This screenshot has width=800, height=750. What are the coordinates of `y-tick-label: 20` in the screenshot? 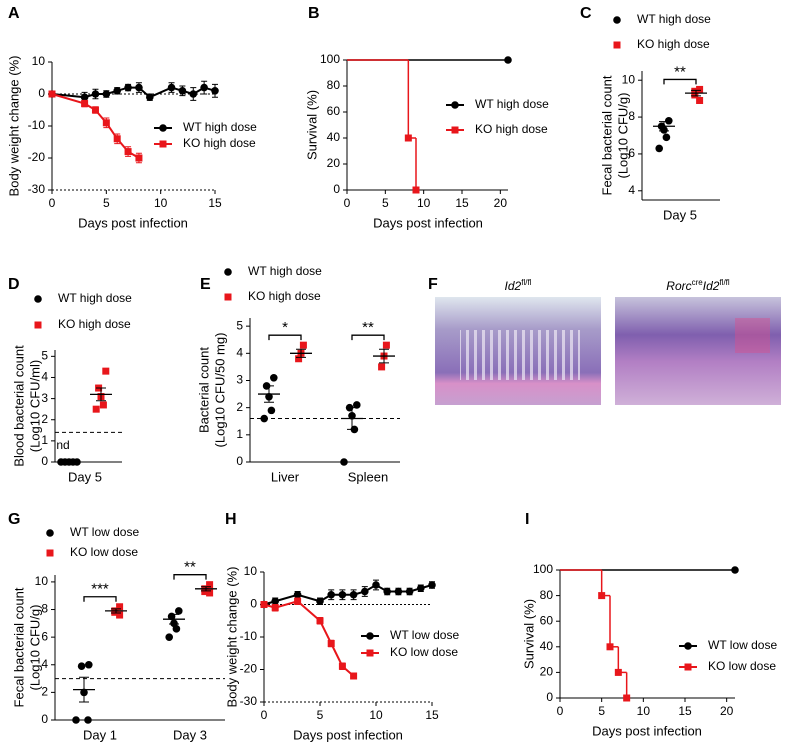 It's located at (547, 672).